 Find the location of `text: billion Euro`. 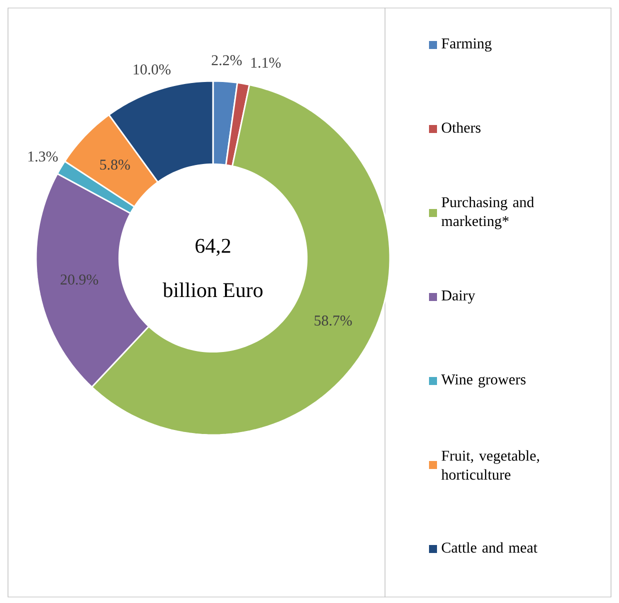

text: billion Euro is located at coordinates (212, 290).